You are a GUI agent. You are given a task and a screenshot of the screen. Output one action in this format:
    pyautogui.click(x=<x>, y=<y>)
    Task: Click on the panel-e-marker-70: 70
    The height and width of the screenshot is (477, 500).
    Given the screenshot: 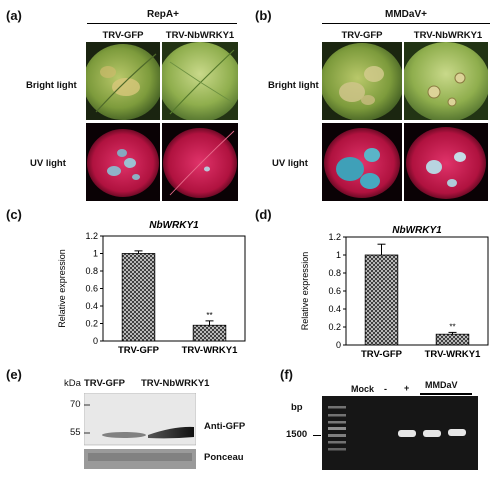 What is the action you would take?
    pyautogui.click(x=75, y=404)
    